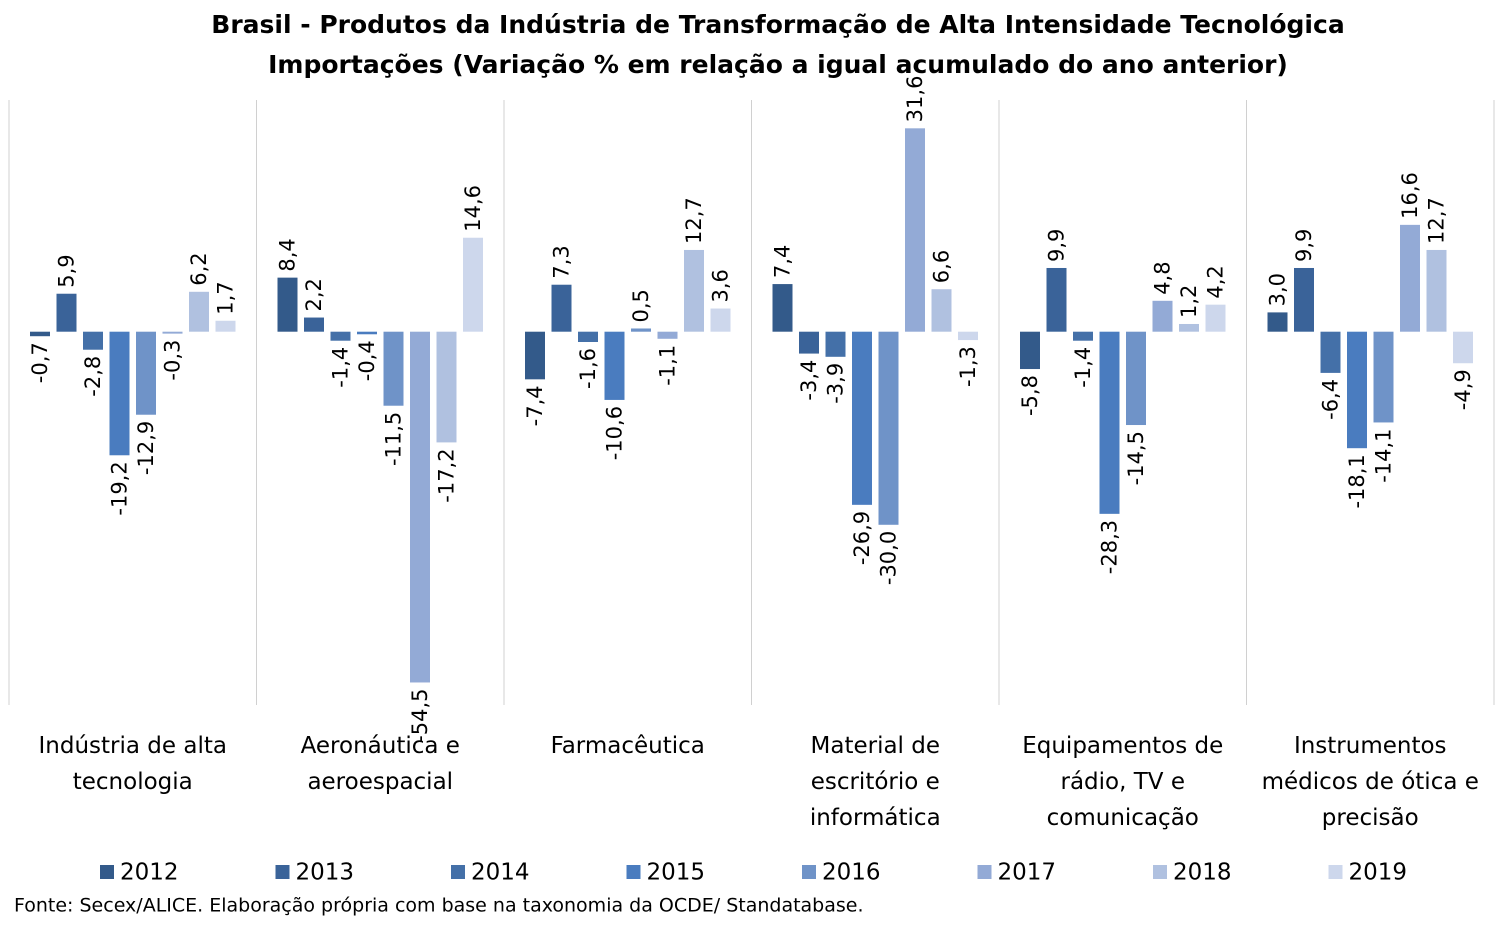  I want to click on value-label: -11,5, so click(394, 439).